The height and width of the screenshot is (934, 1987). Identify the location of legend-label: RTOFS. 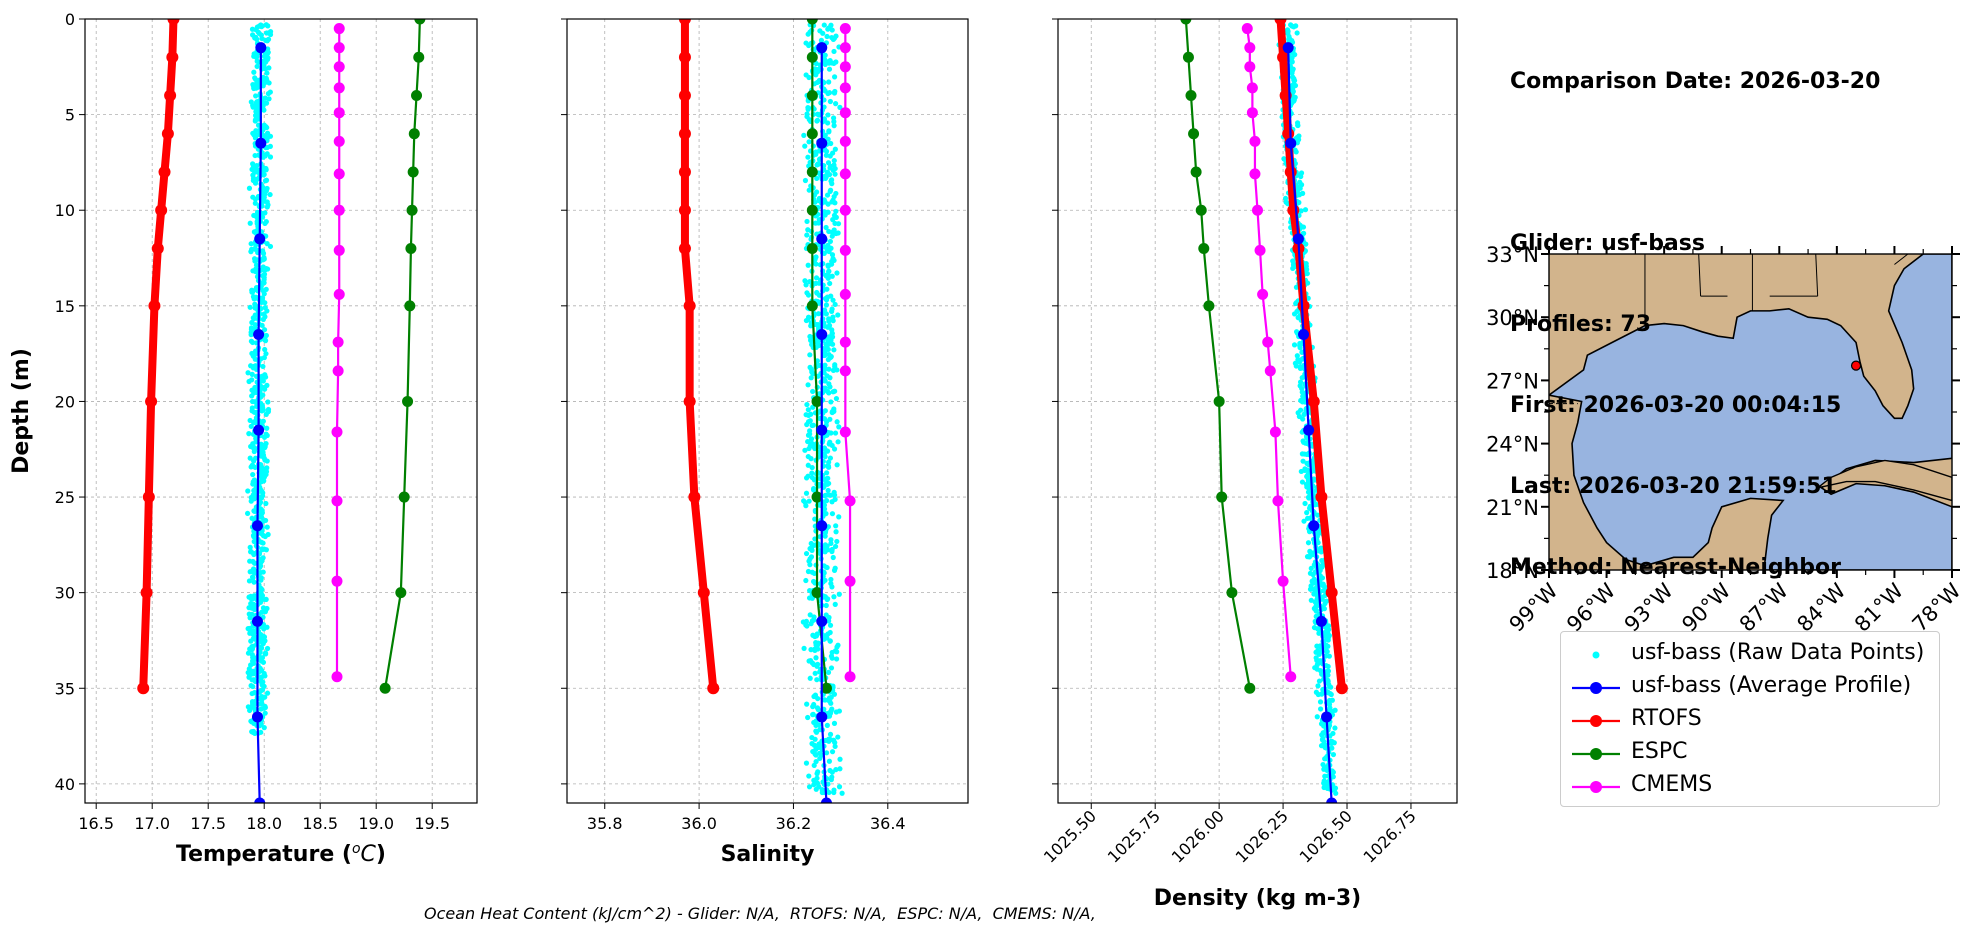
(1666, 718).